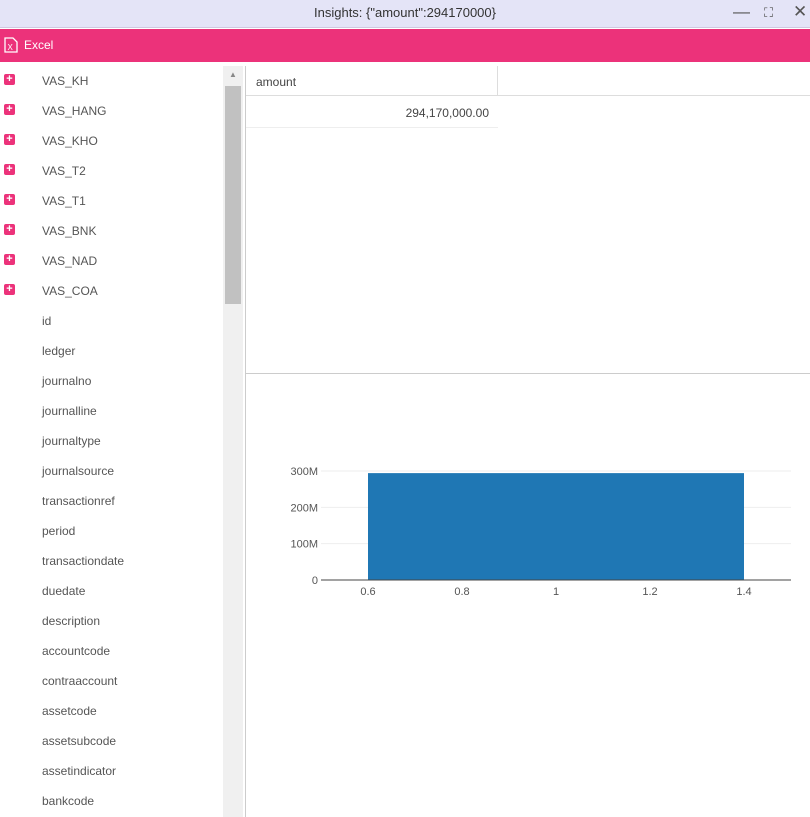 The height and width of the screenshot is (817, 810). What do you see at coordinates (743, 592) in the screenshot?
I see `x-tick-label: 1.4` at bounding box center [743, 592].